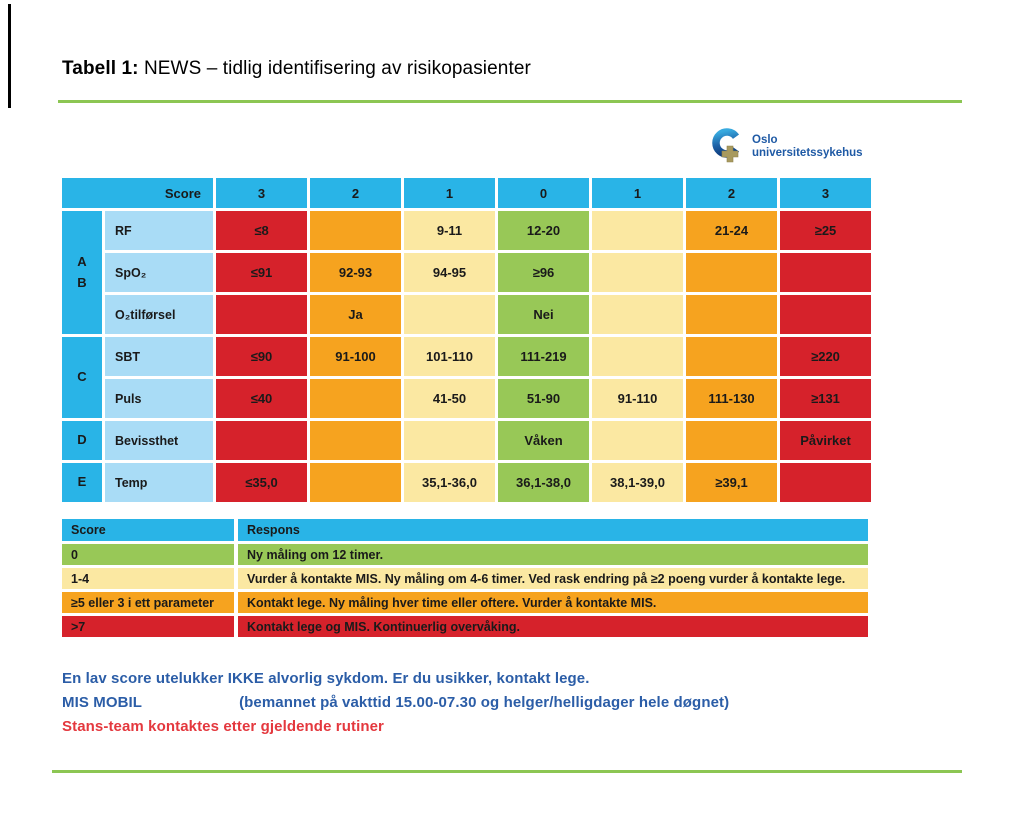 This screenshot has height=825, width=1024. I want to click on response-score: 0, so click(148, 554).